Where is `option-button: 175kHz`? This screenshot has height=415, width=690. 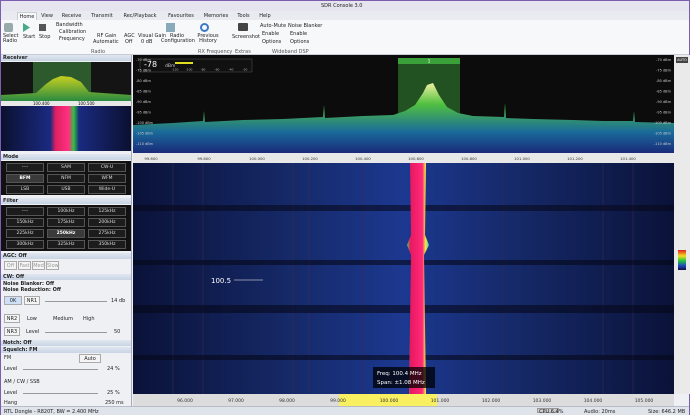 option-button: 175kHz is located at coordinates (66, 222).